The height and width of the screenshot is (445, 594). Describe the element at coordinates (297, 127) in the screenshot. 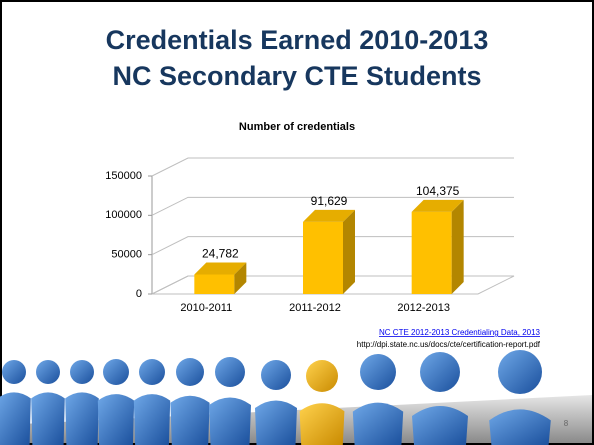

I see `chart-title: Number of credentials` at that location.